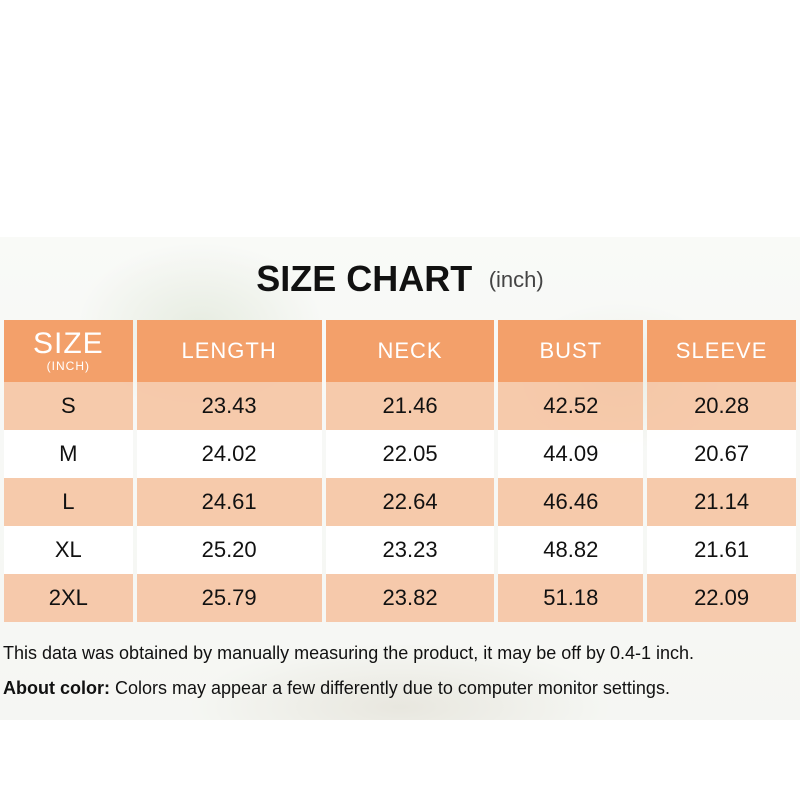 The image size is (800, 800). What do you see at coordinates (410, 454) in the screenshot?
I see `cell-neck: 22.05` at bounding box center [410, 454].